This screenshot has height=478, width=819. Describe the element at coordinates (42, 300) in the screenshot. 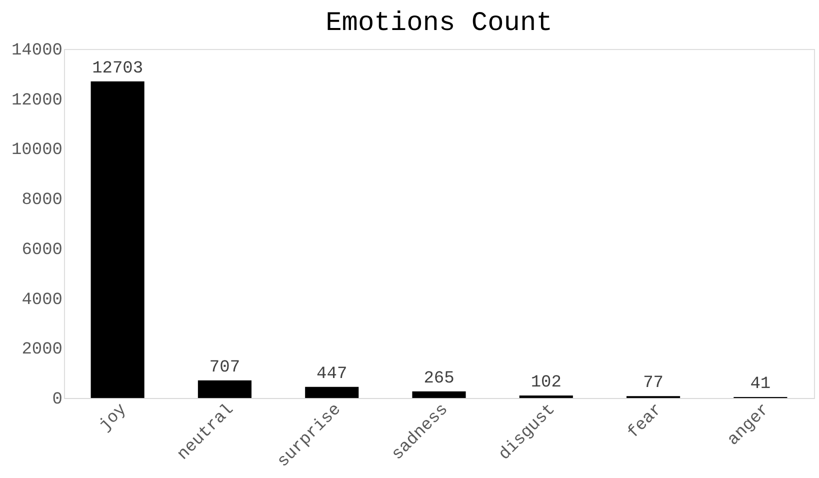

I see `y-tick-label: 4000` at that location.